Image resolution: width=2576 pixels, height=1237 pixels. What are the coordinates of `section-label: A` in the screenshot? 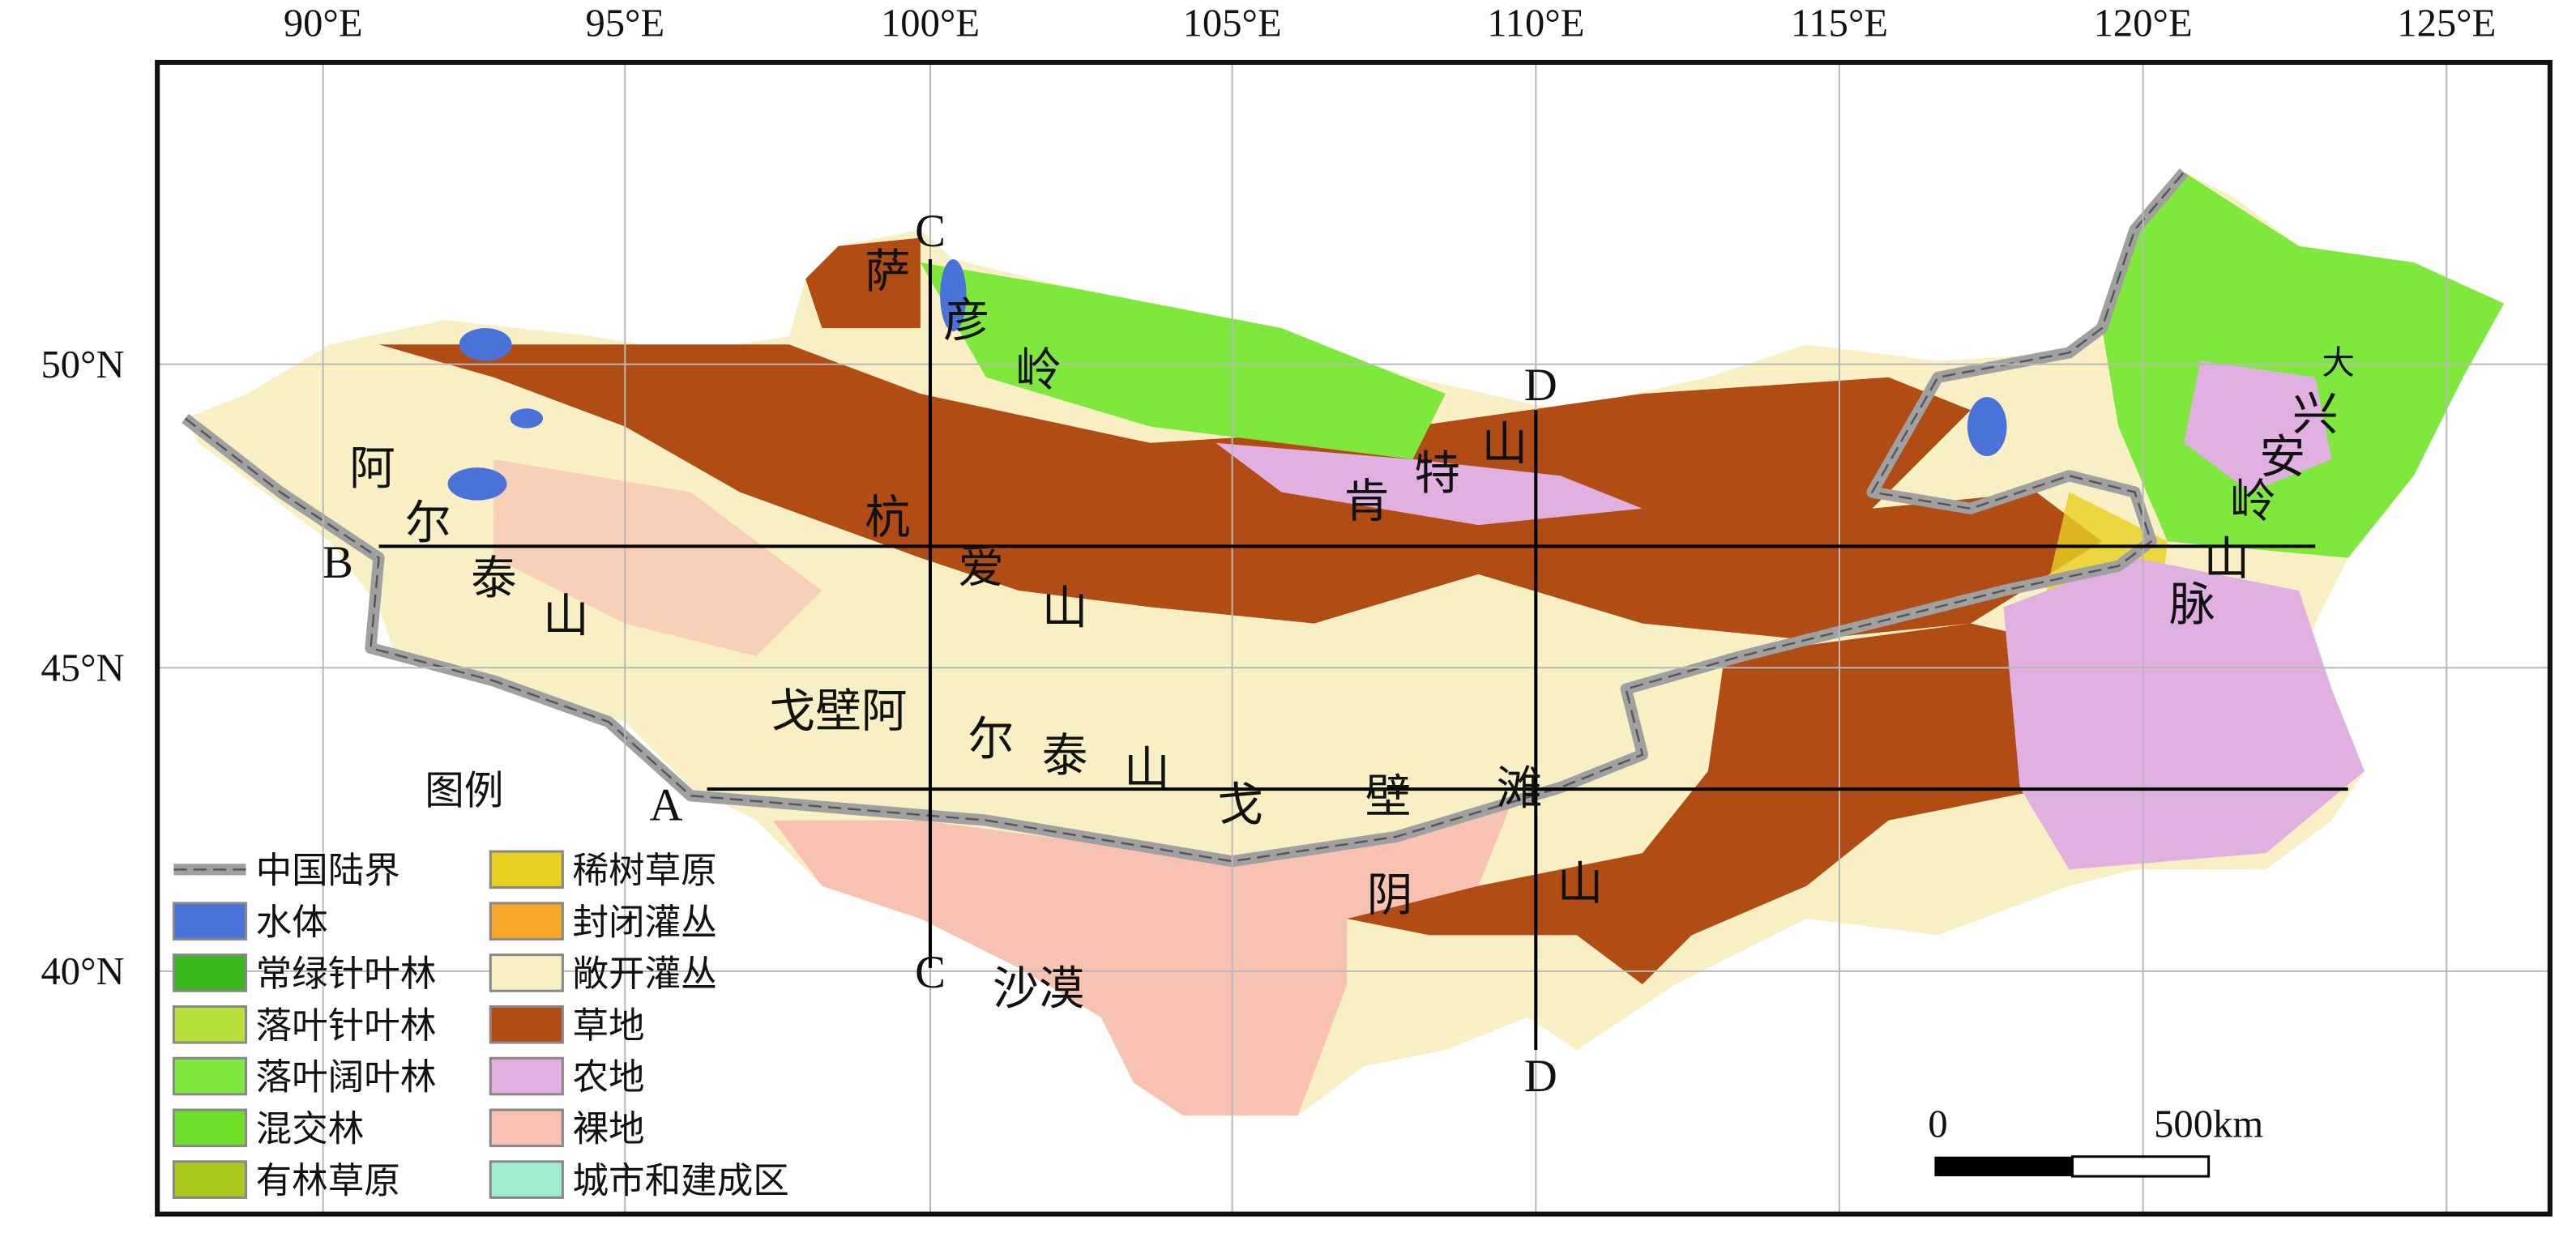 It's located at (665, 805).